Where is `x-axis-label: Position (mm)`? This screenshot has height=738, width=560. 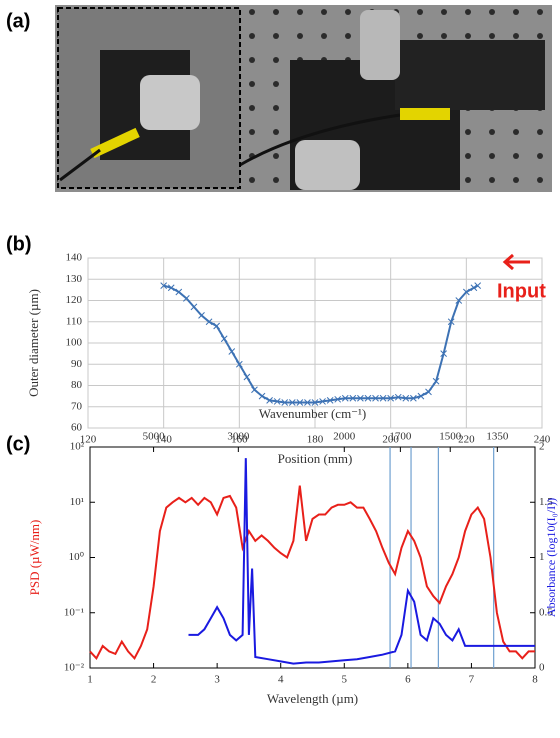 x-axis-label: Position (mm) is located at coordinates (315, 458).